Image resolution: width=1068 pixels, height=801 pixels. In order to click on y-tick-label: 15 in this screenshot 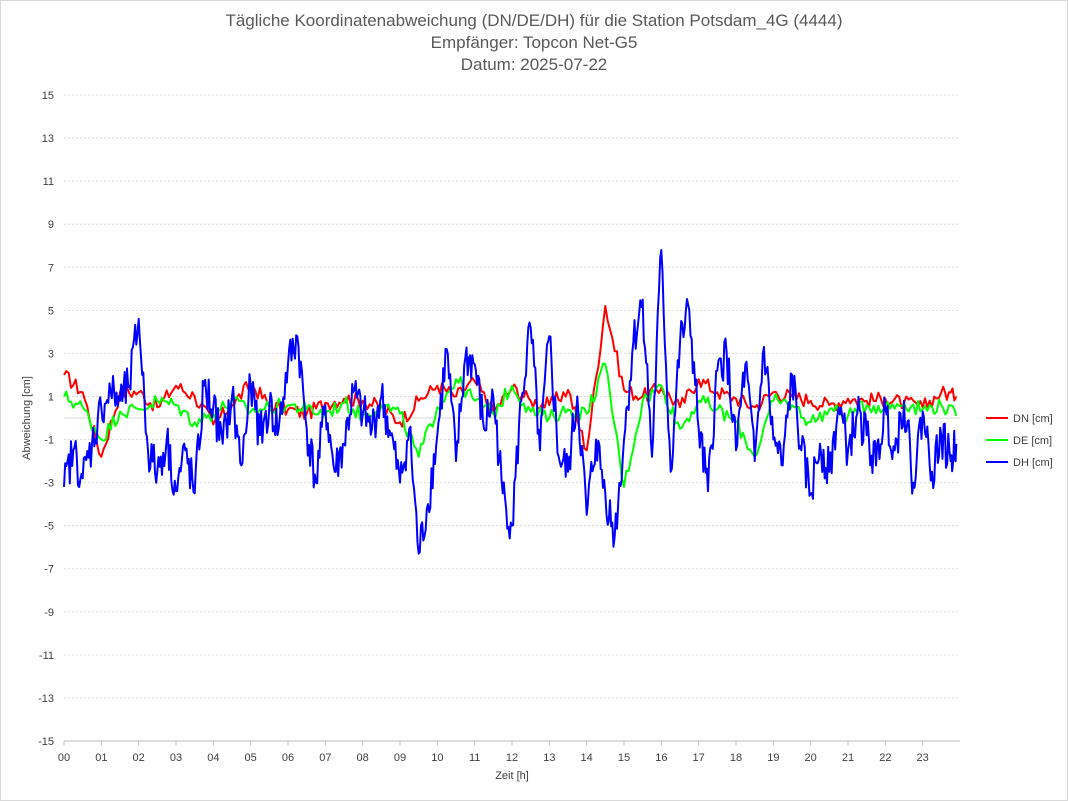, I will do `click(48, 96)`.